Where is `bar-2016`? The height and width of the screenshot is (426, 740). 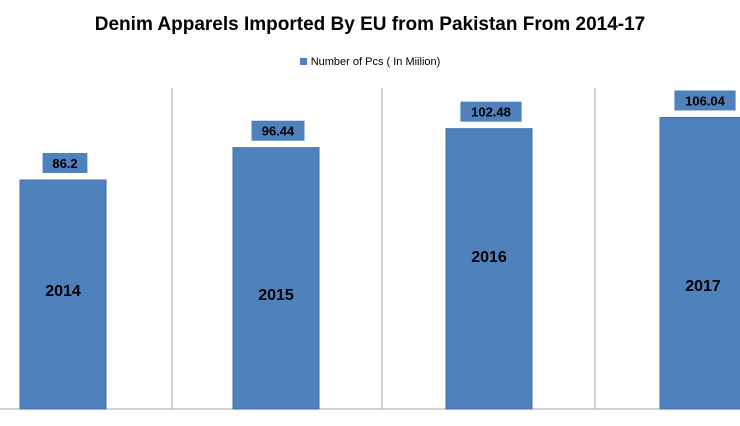
bar-2016 is located at coordinates (489, 269).